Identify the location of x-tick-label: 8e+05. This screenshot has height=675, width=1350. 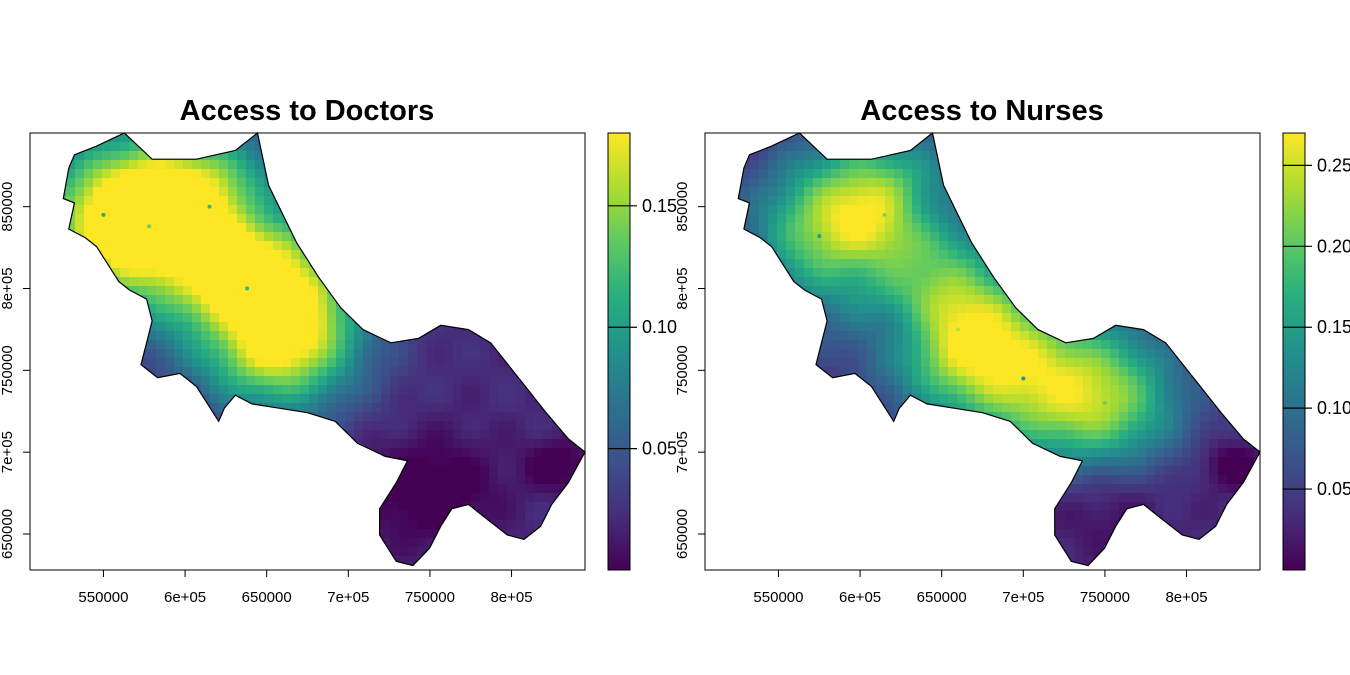
(511, 597).